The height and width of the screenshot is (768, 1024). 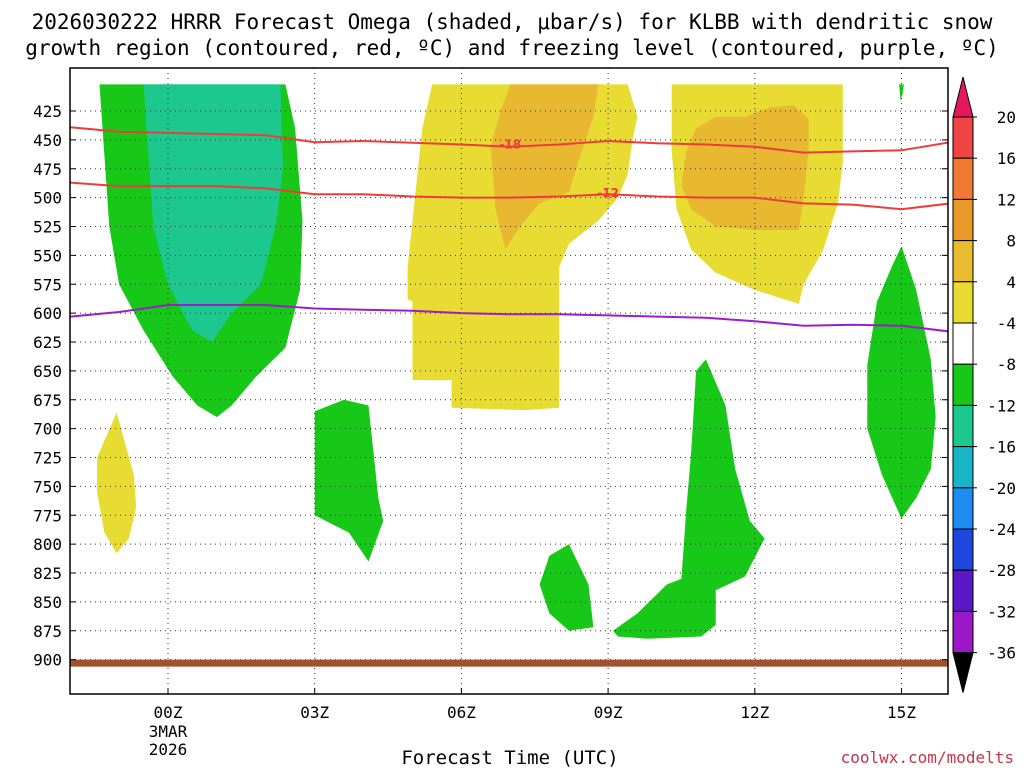 I want to click on y-tick-label-825: 825, so click(x=47, y=573).